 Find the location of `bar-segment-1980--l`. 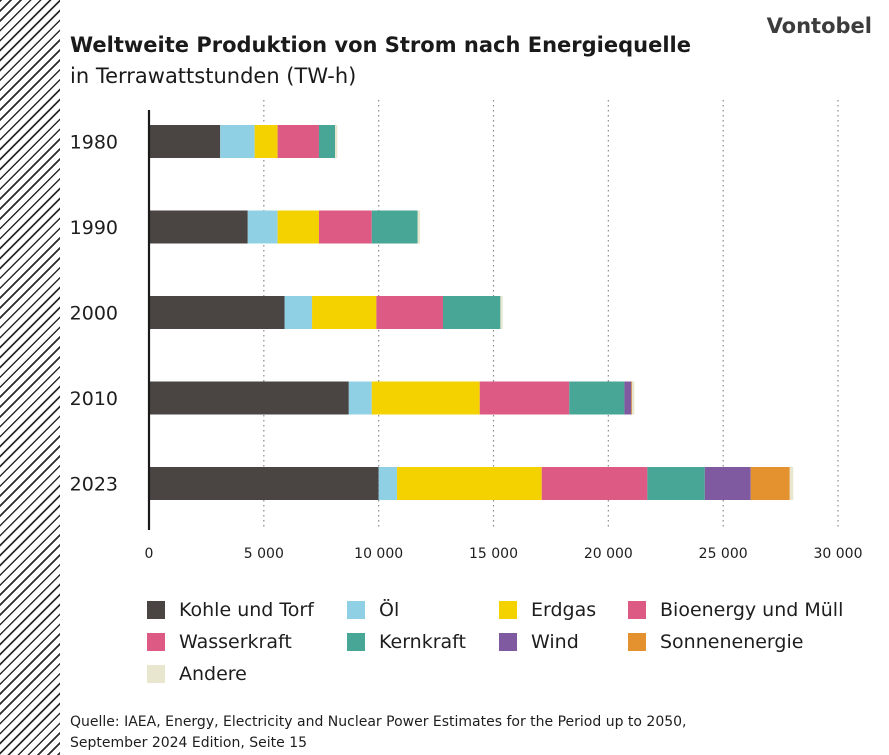

bar-segment-1980--l is located at coordinates (237, 141).